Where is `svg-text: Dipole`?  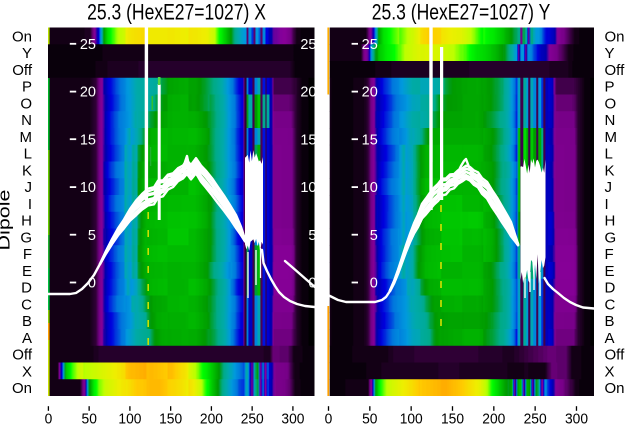
svg-text: Dipole is located at coordinates (7, 220).